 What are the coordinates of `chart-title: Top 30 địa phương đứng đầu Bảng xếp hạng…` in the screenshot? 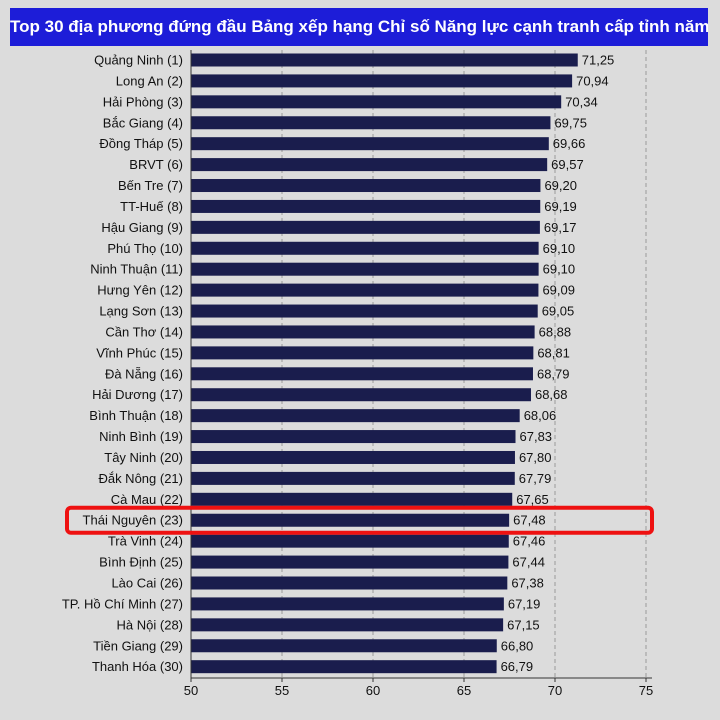 It's located at (359, 27).